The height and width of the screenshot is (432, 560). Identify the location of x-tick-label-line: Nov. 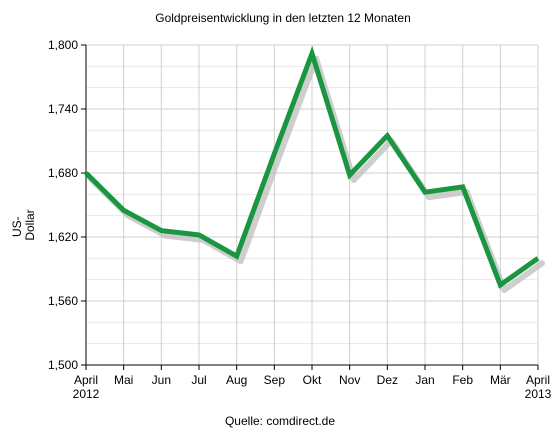
(349, 380).